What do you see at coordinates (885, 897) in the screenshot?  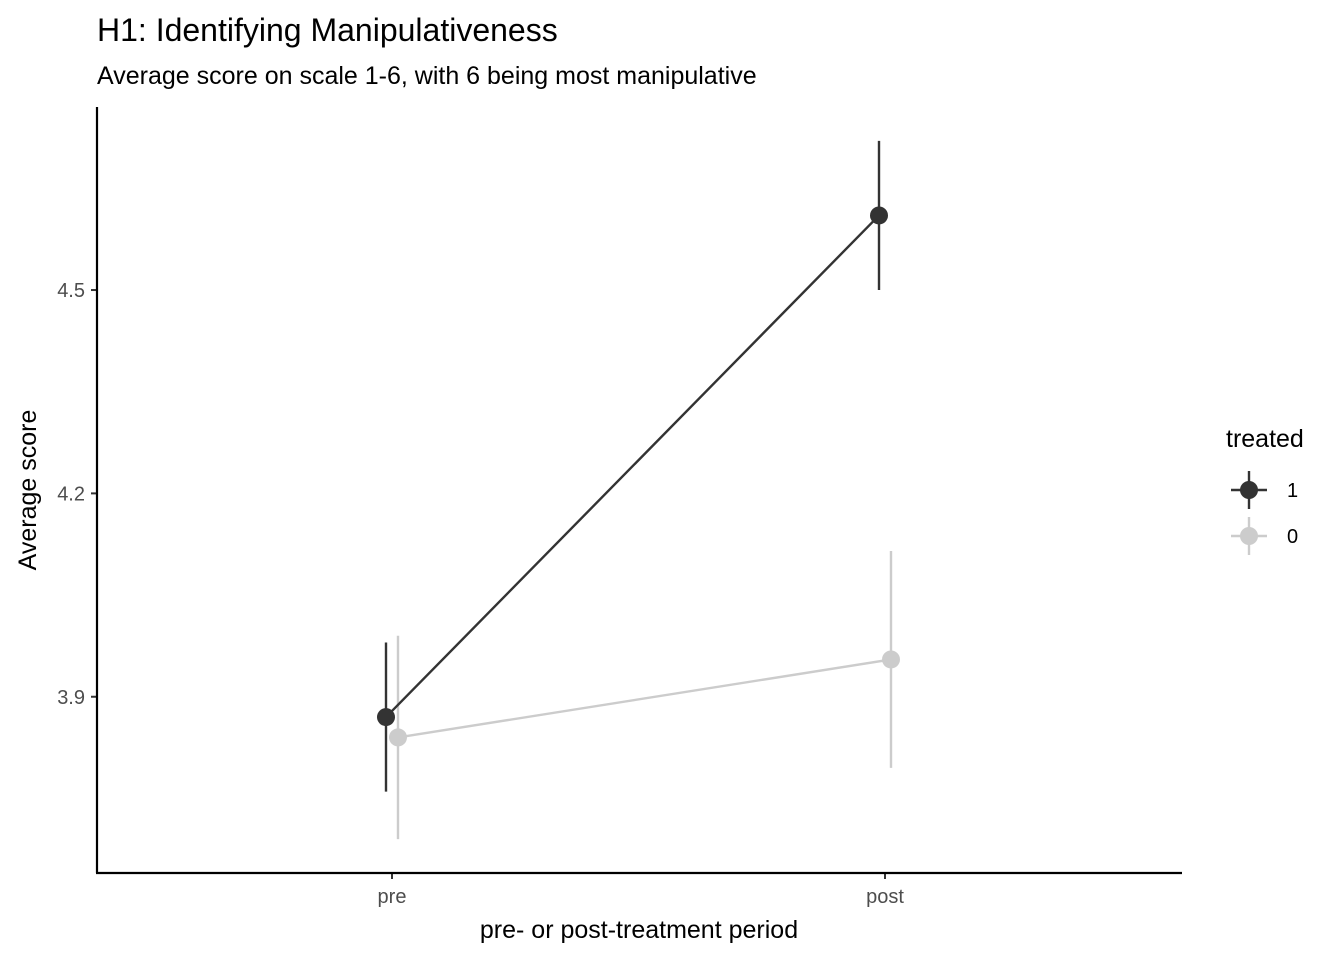 I see `x-tick-label: post` at bounding box center [885, 897].